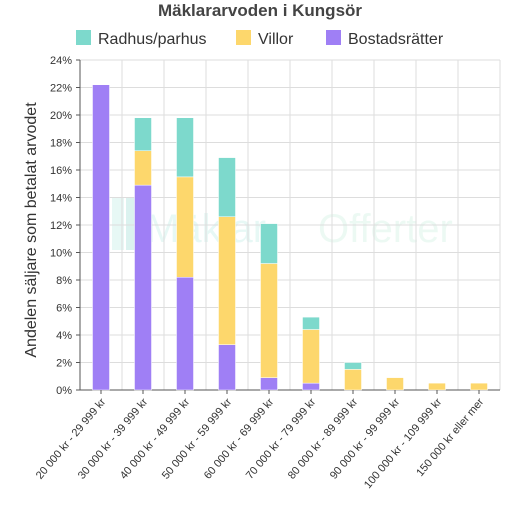  What do you see at coordinates (64, 281) in the screenshot?
I see `y-tick-label: 8%` at bounding box center [64, 281].